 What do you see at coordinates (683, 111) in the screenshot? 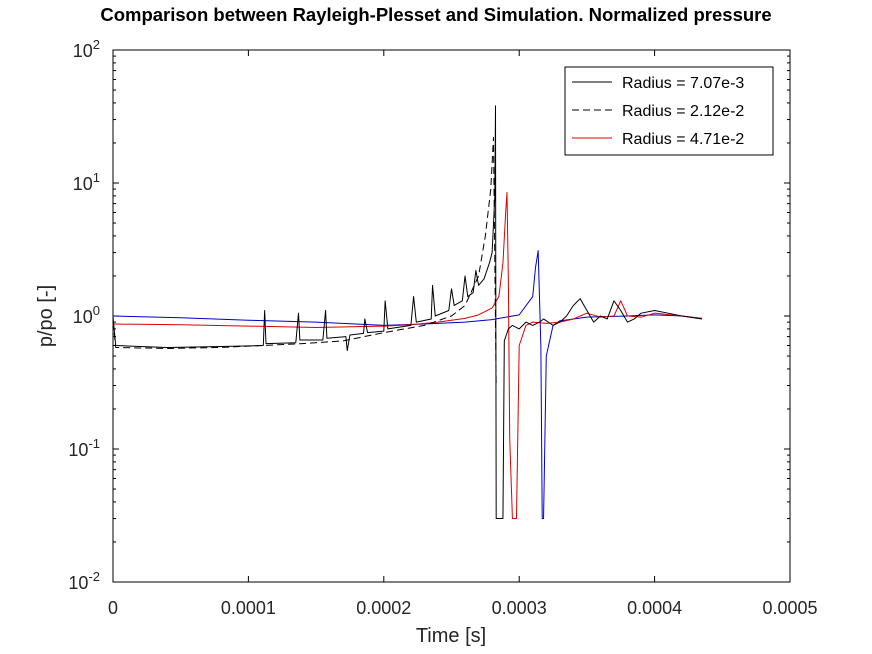
I see `legend-label: Radius = 2.12e-2` at bounding box center [683, 111].